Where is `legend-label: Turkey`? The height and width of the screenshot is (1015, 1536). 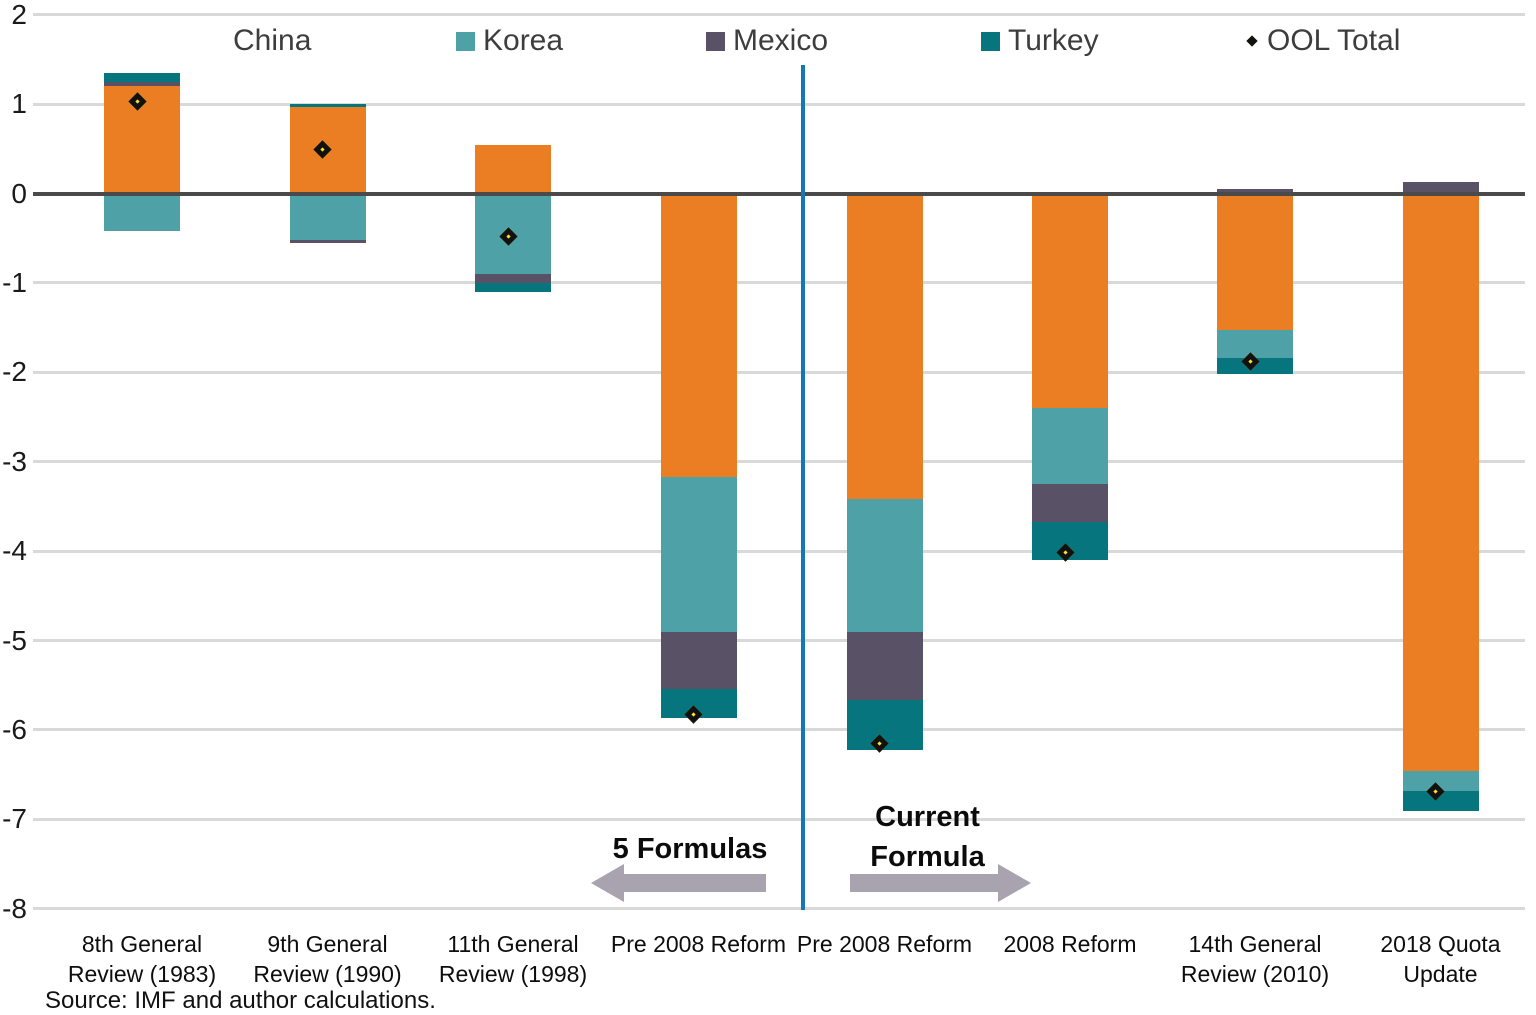
legend-label: Turkey is located at coordinates (1053, 40).